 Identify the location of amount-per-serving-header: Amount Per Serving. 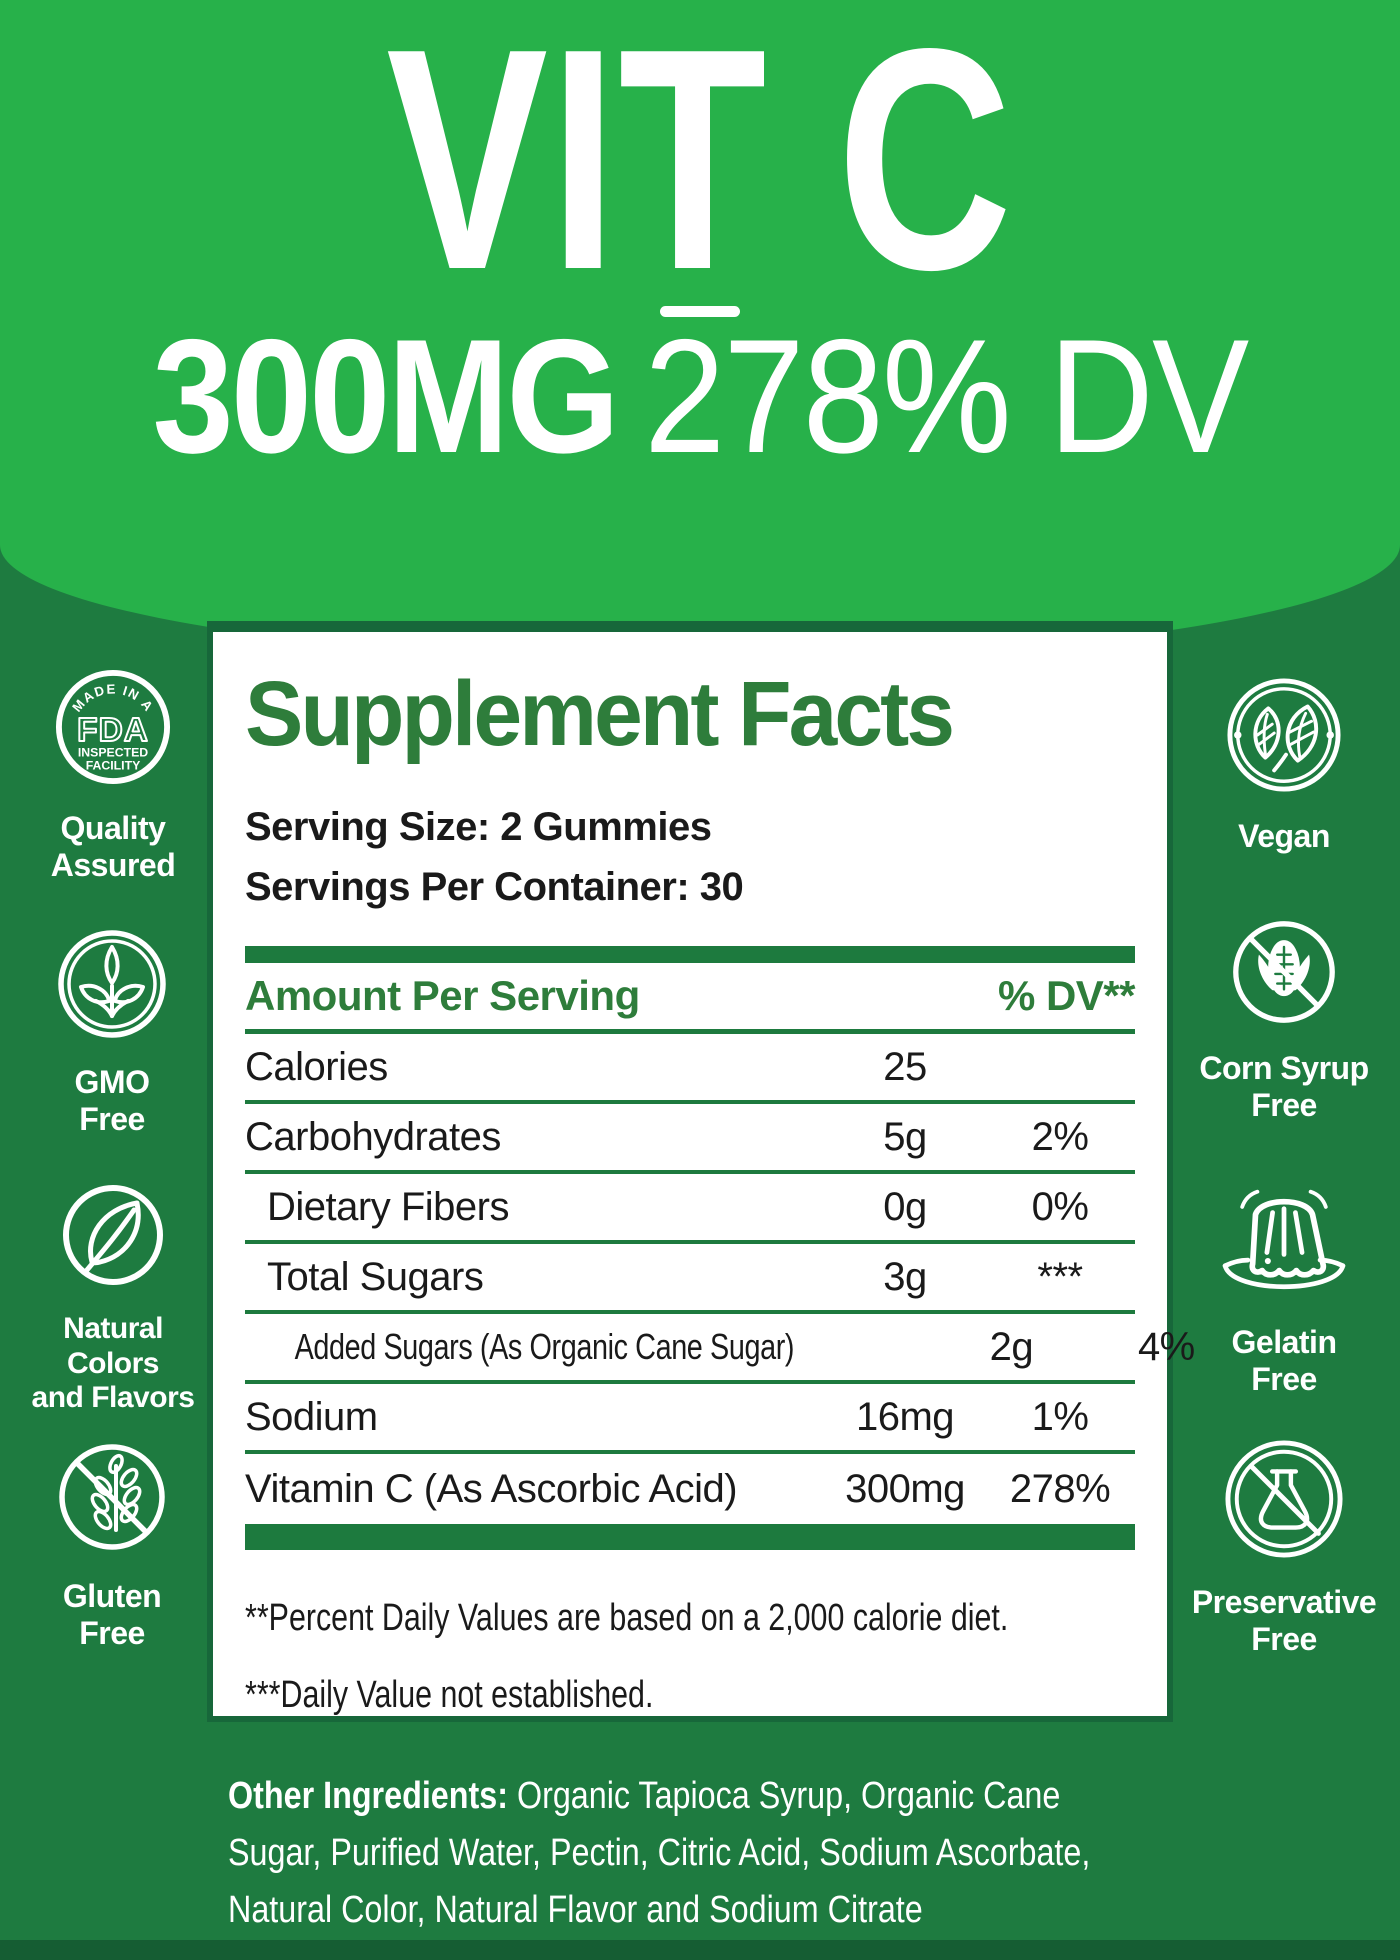
(442, 995).